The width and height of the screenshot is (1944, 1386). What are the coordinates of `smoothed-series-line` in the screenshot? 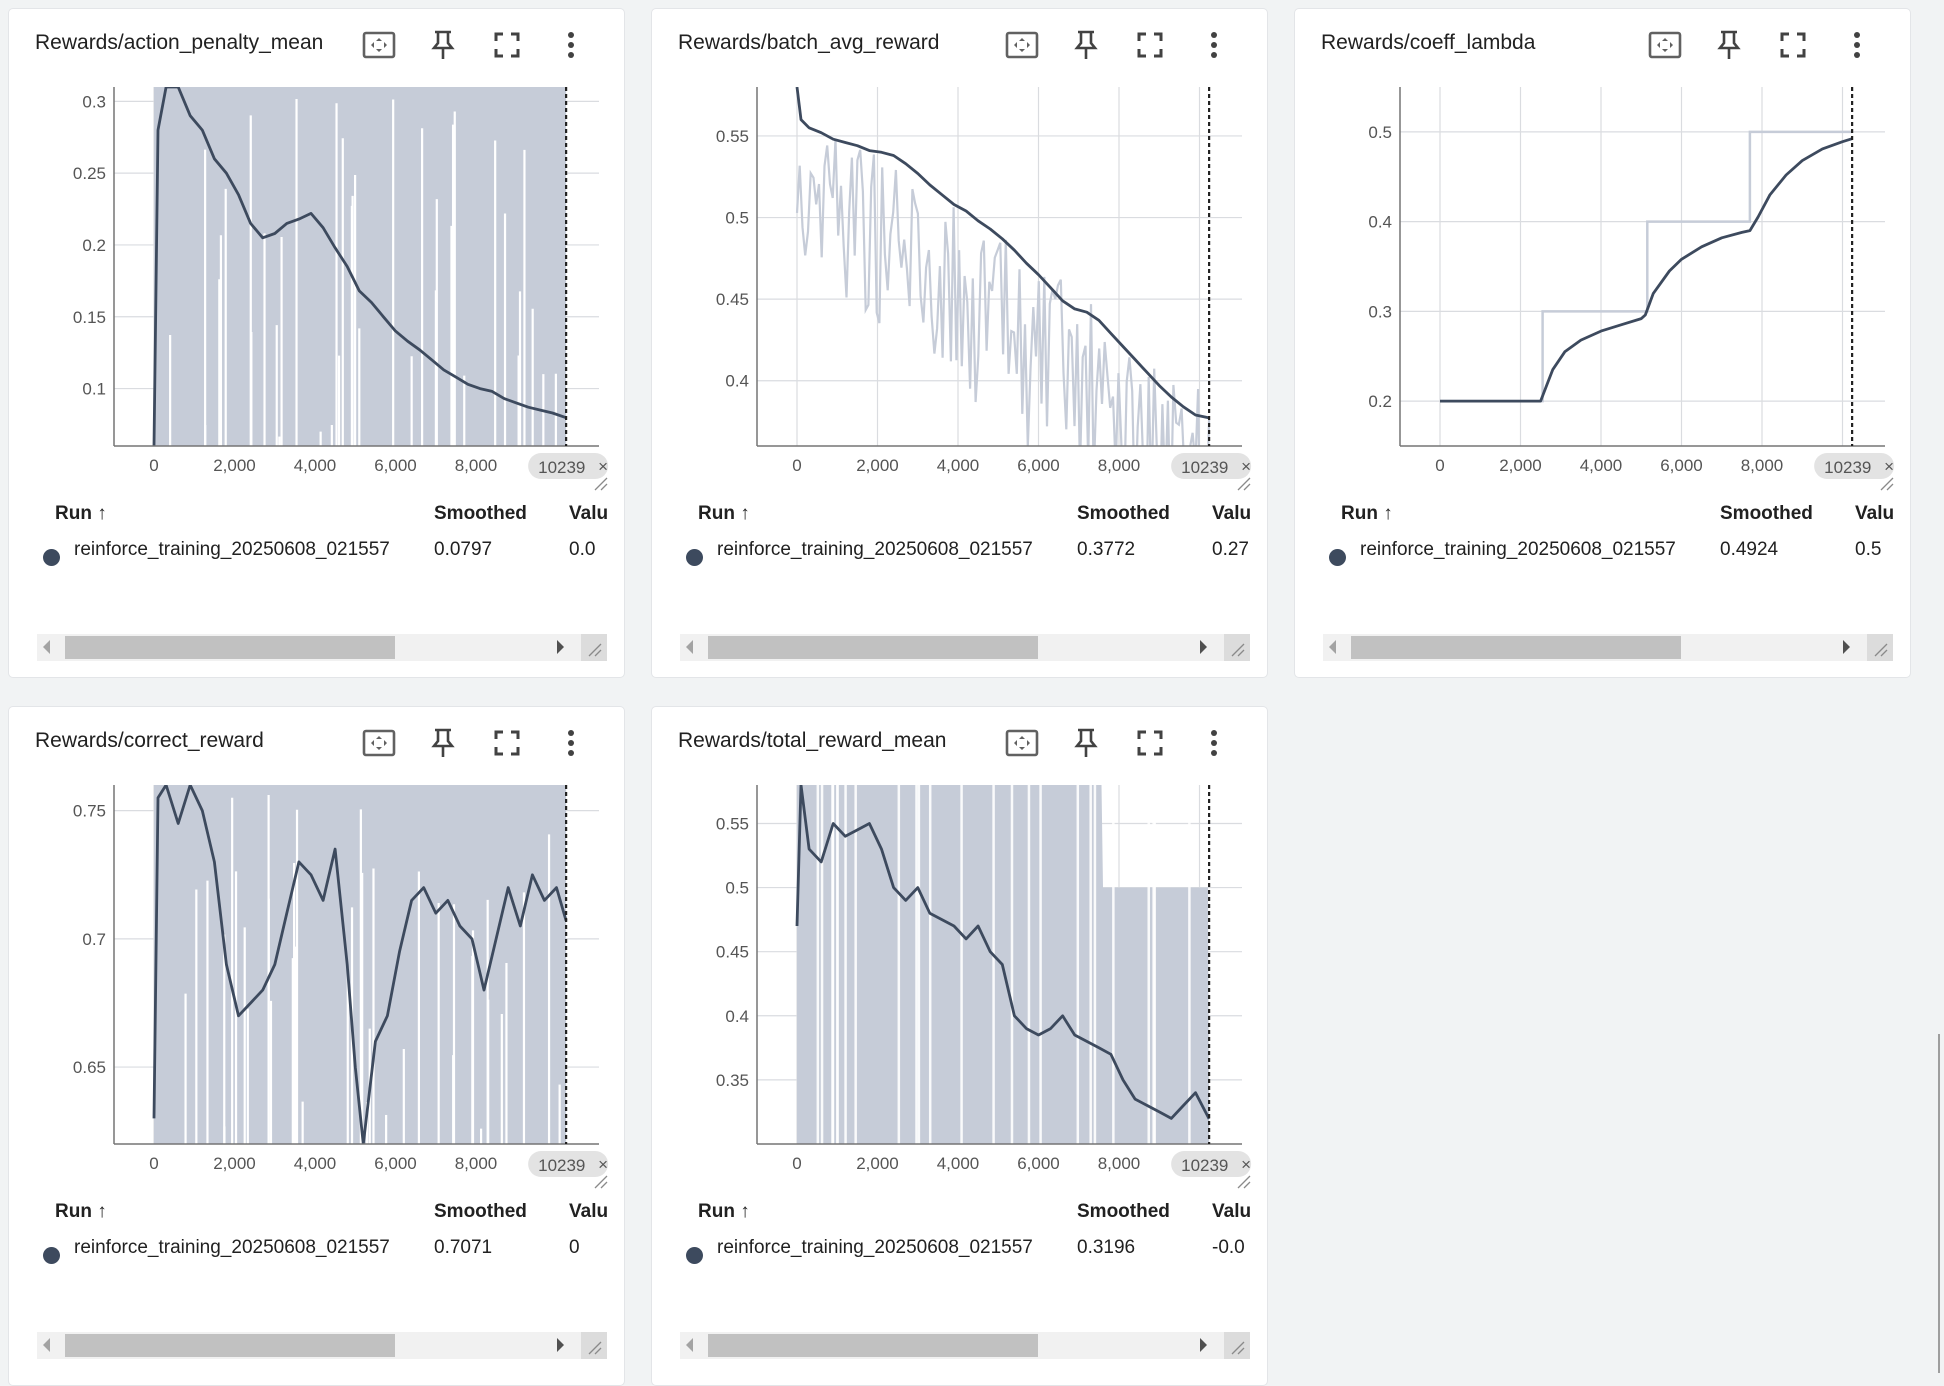 It's located at (1646, 270).